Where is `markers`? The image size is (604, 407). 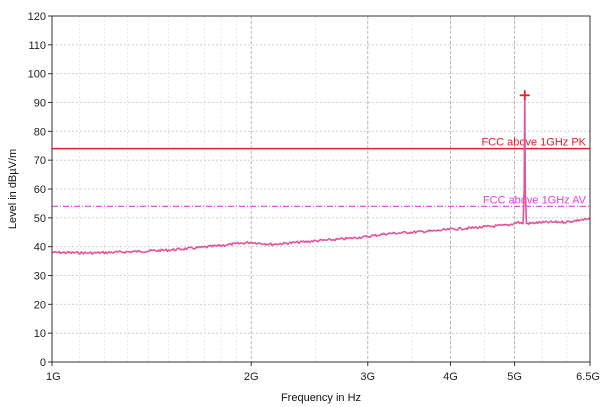
markers is located at coordinates (524, 95).